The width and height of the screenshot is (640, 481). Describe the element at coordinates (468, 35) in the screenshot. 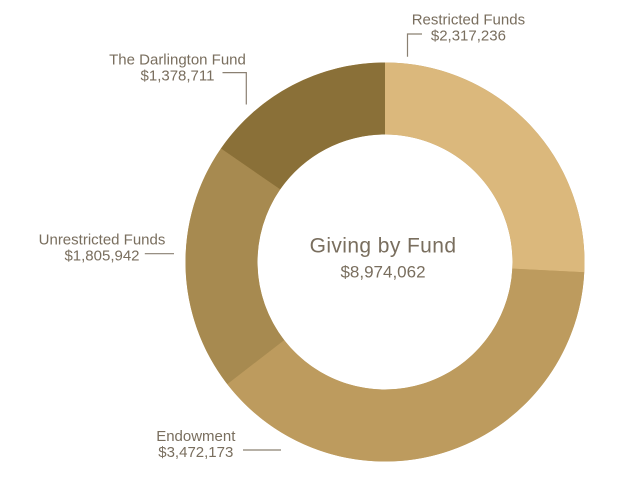

I see `svg-text: $2,317,236` at that location.